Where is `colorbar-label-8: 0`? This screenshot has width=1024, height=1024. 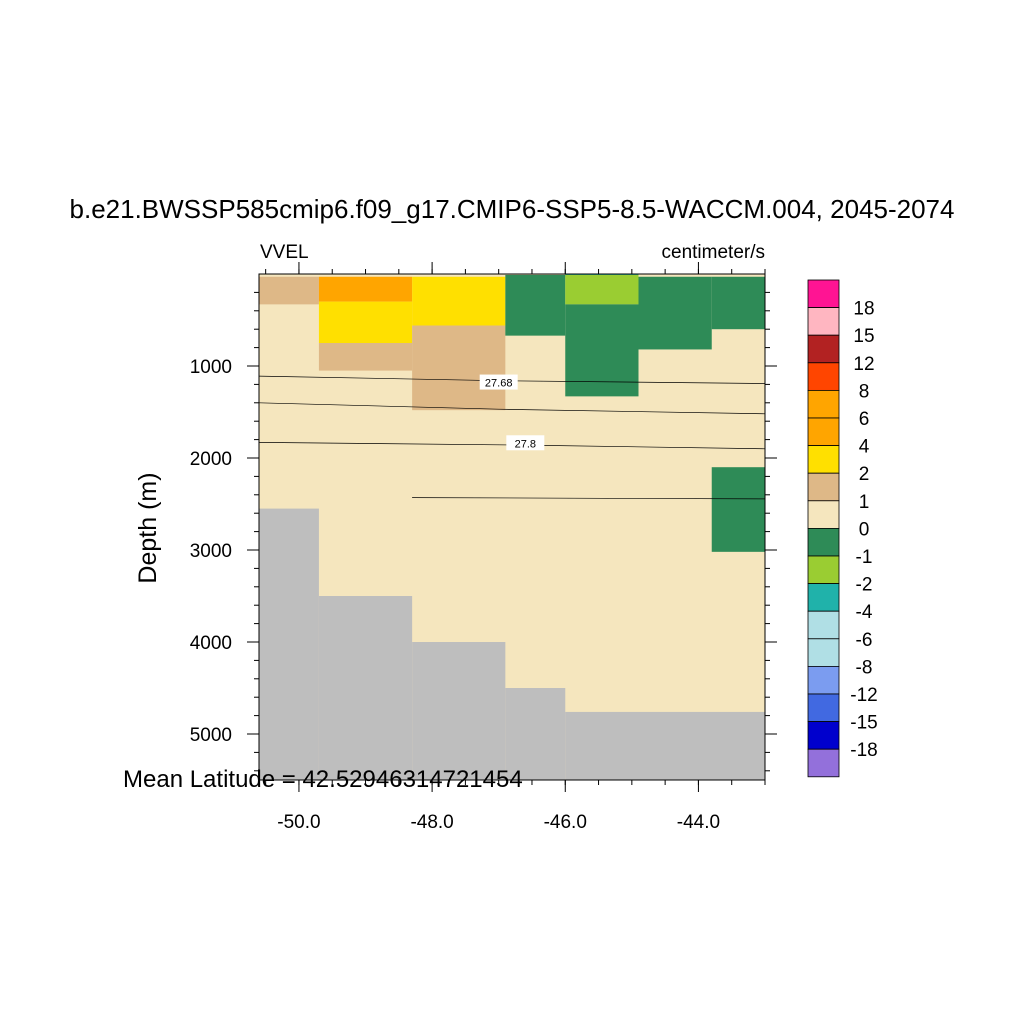 colorbar-label-8: 0 is located at coordinates (864, 529).